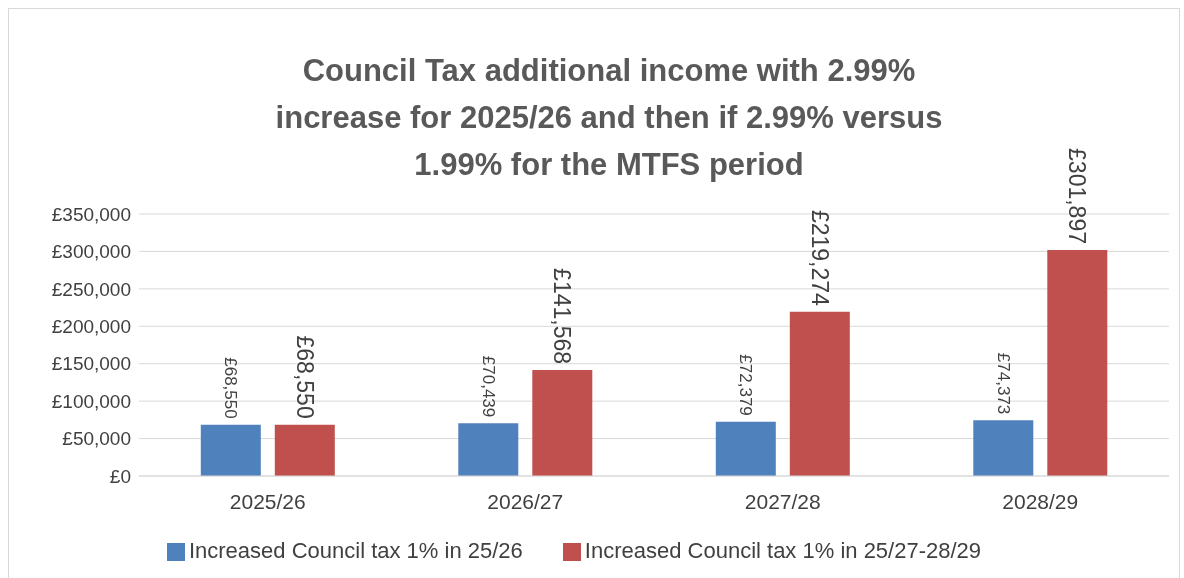  Describe the element at coordinates (746, 385) in the screenshot. I see `data-label: £72,379` at that location.